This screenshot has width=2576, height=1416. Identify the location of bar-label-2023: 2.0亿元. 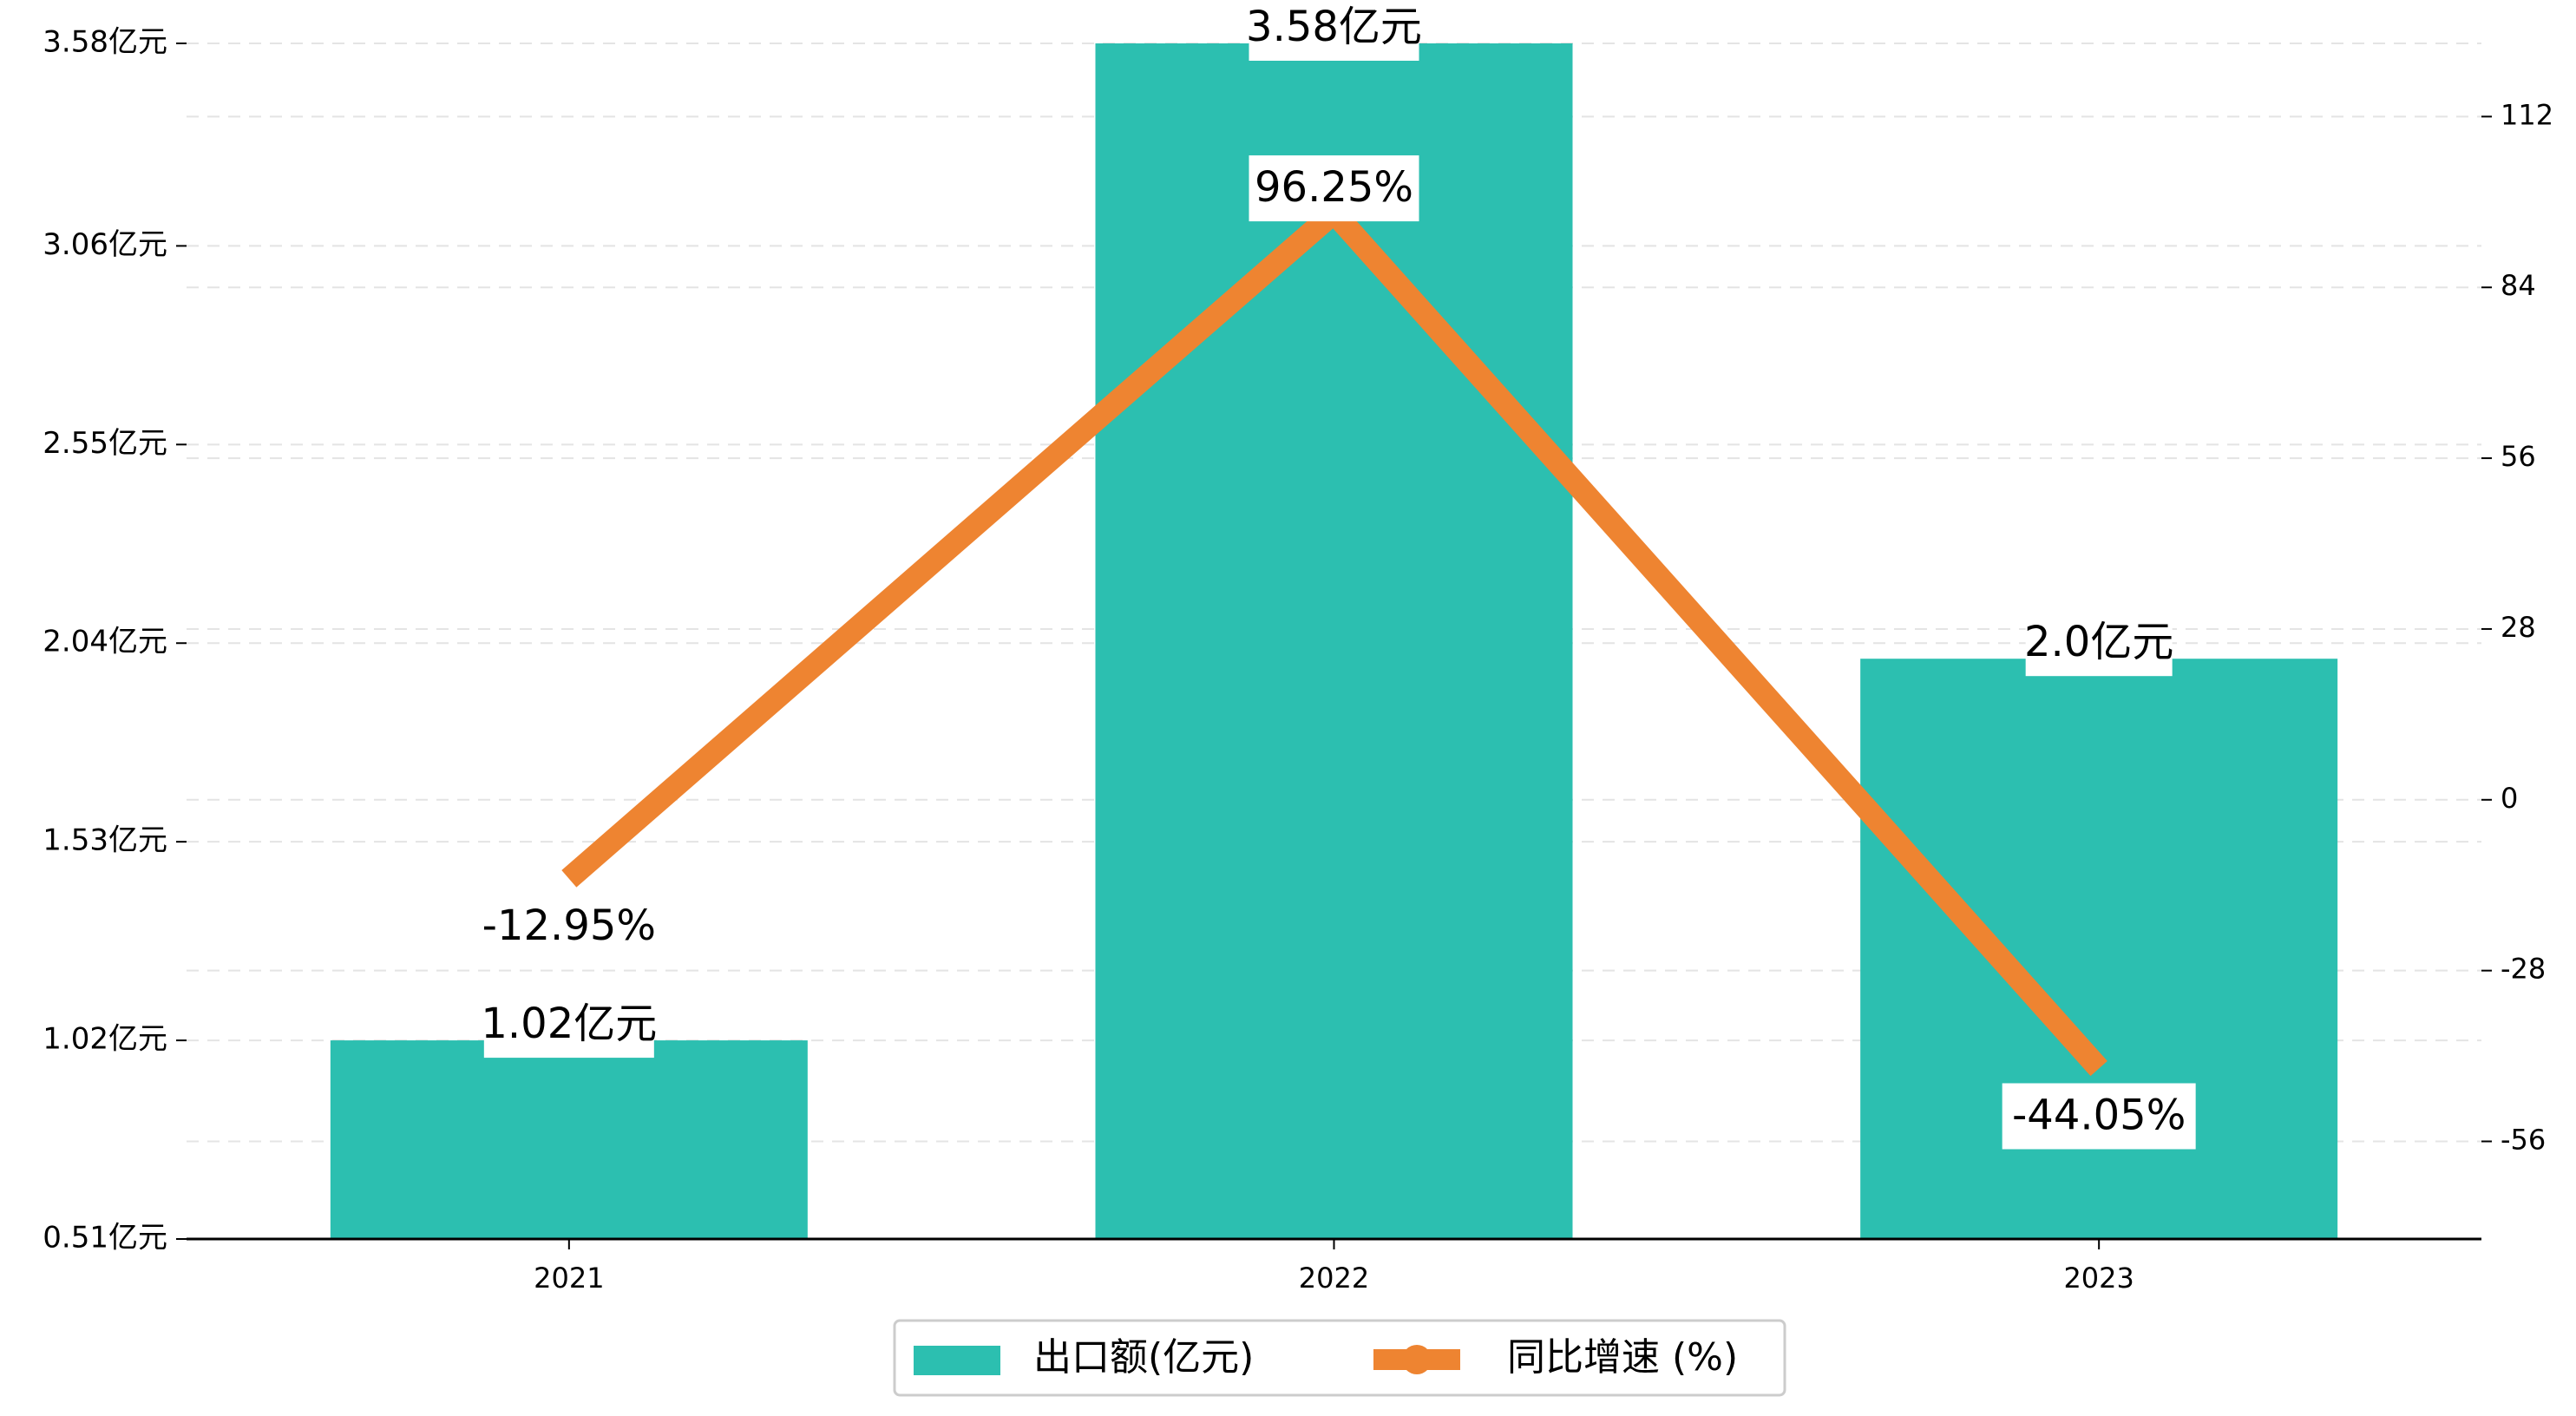
(2098, 642).